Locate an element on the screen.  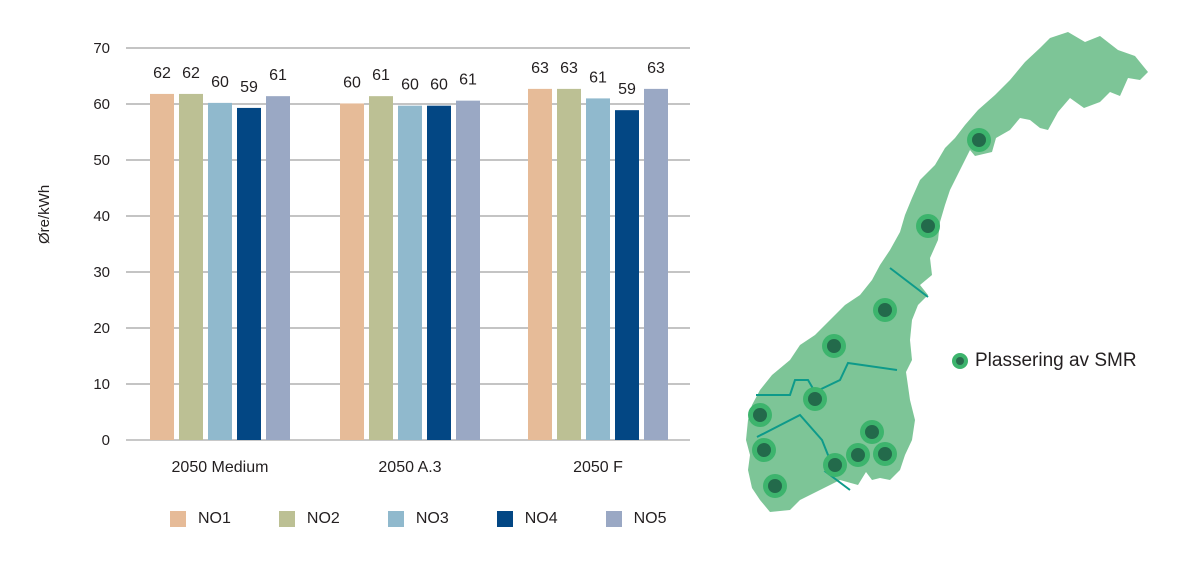
legend-item-no5: NO5 is located at coordinates (636, 519).